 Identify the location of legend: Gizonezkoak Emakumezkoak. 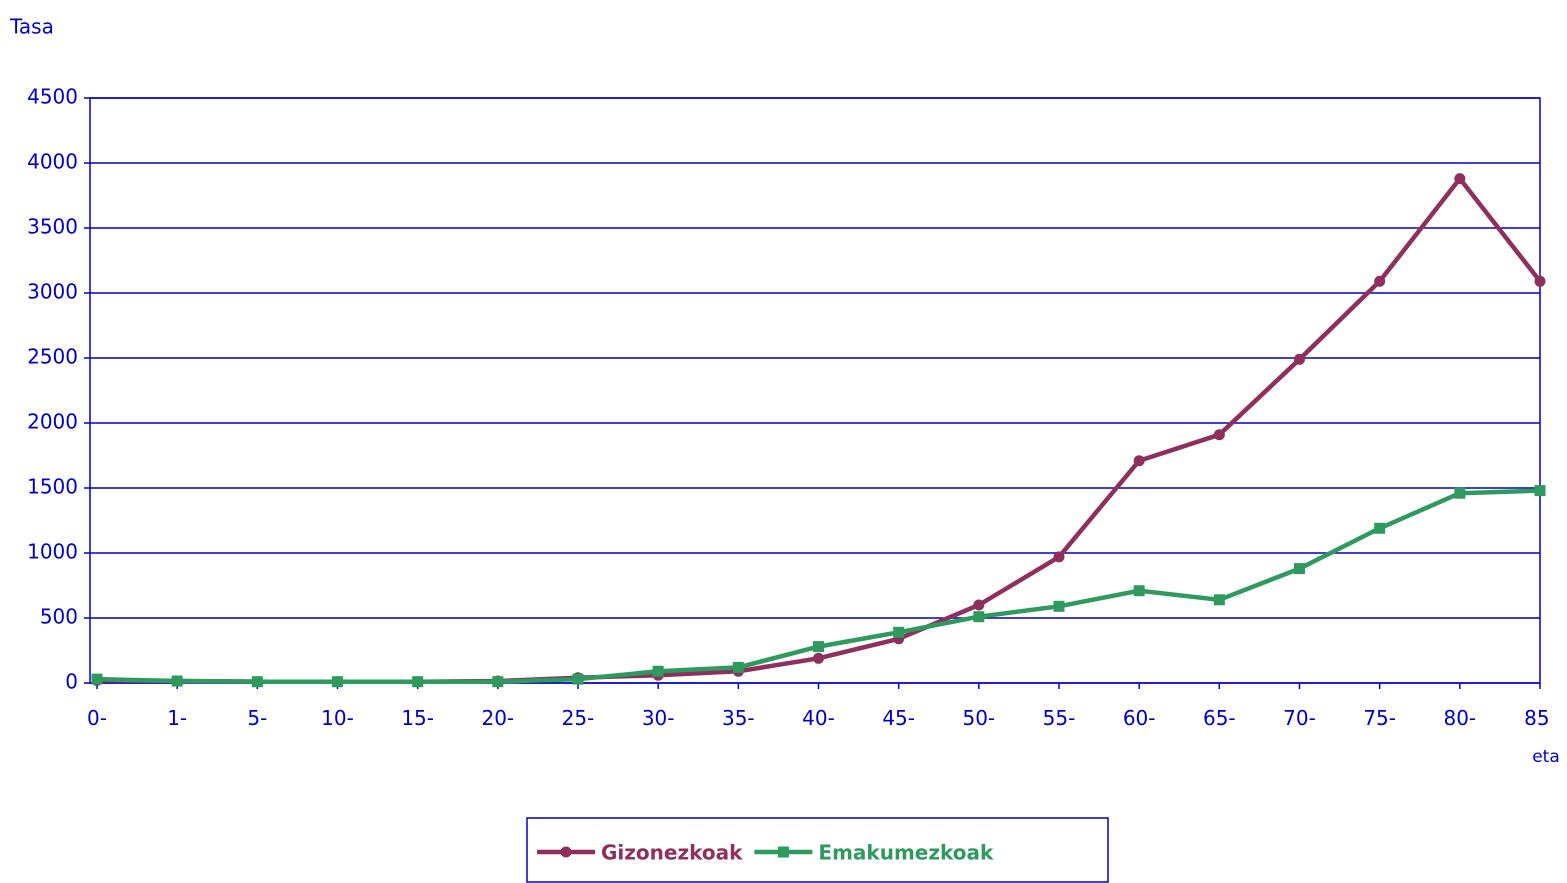
(817, 850).